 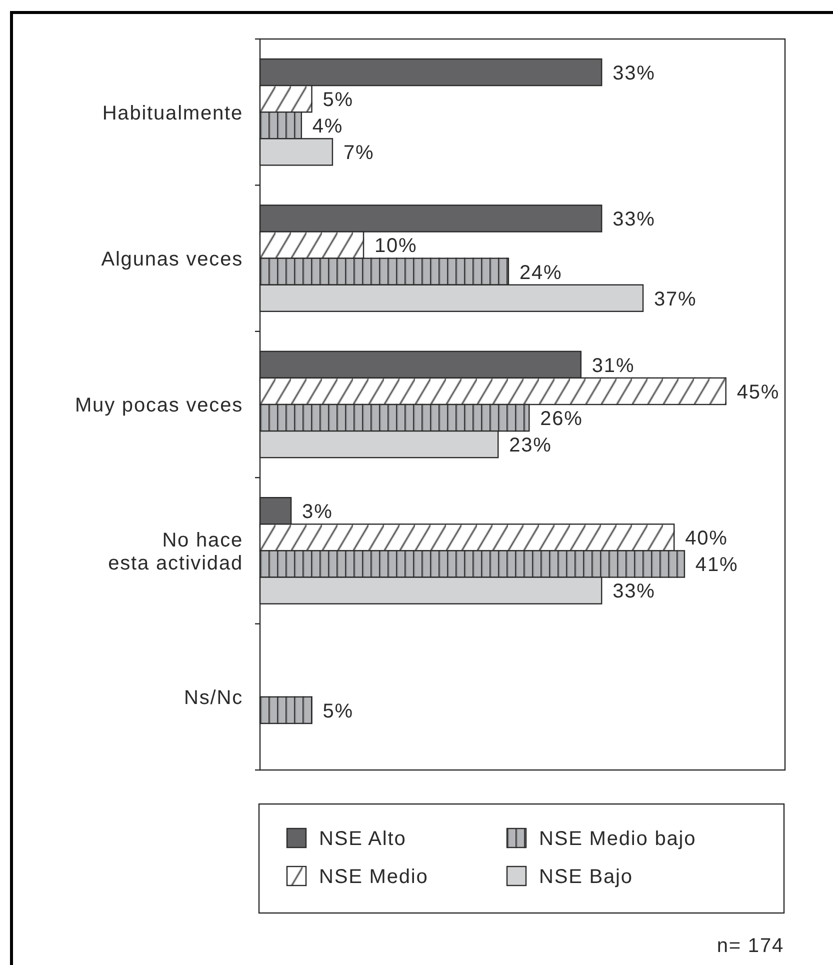 What do you see at coordinates (358, 153) in the screenshot?
I see `data-label: 7%` at bounding box center [358, 153].